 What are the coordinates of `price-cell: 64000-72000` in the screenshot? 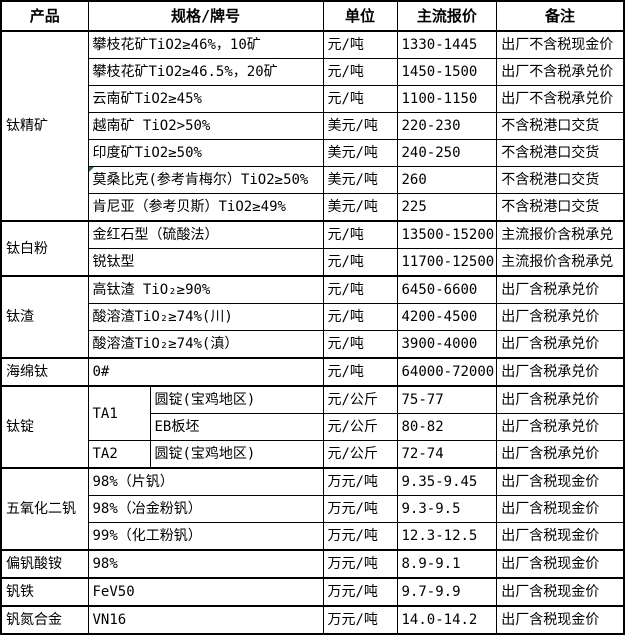 It's located at (447, 372).